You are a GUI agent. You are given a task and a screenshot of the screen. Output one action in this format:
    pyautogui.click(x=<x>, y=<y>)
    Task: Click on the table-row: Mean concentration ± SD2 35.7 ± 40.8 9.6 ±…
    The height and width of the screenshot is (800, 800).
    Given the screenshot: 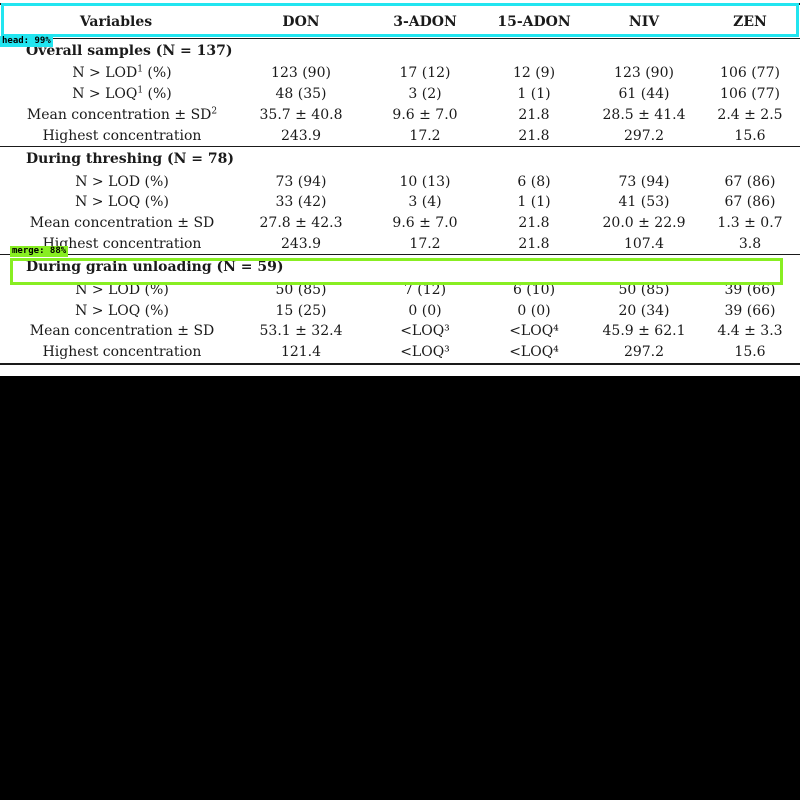 What is the action you would take?
    pyautogui.click(x=400, y=115)
    